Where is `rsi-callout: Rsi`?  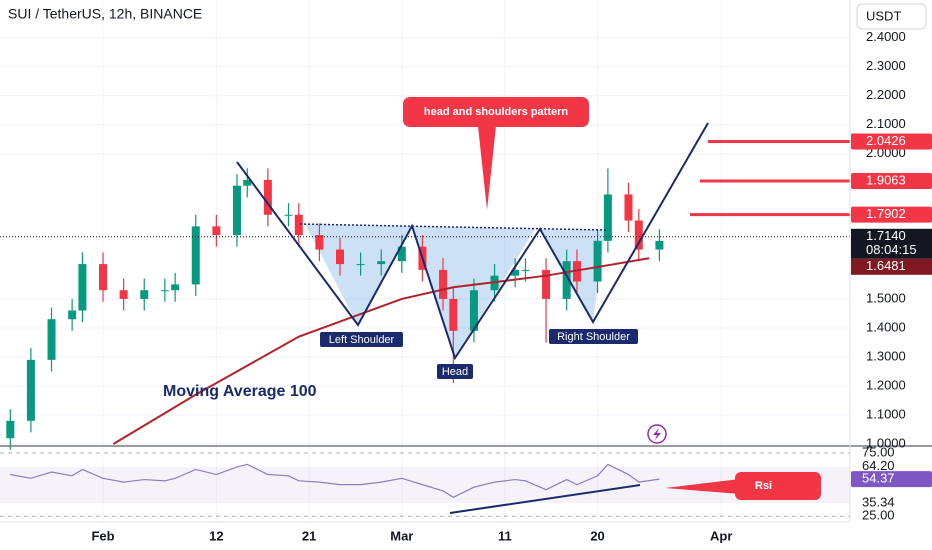
rsi-callout: Rsi is located at coordinates (763, 486).